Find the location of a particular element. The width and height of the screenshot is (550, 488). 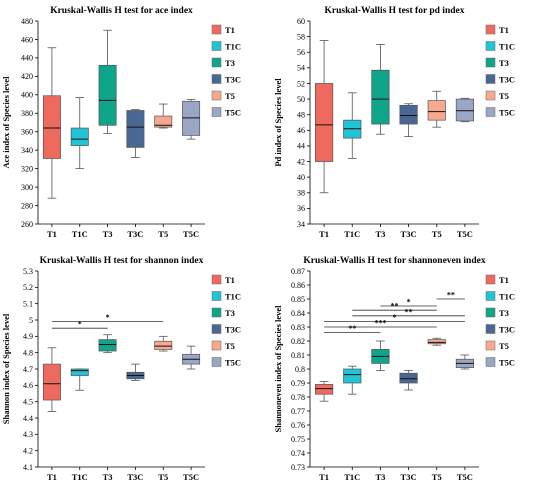

y-tick-label: 0.8 is located at coordinates (300, 369).